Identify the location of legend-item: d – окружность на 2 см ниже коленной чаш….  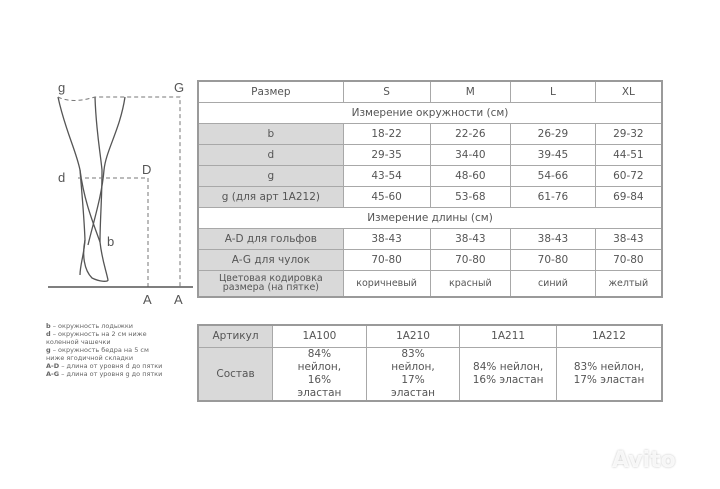
(96, 338).